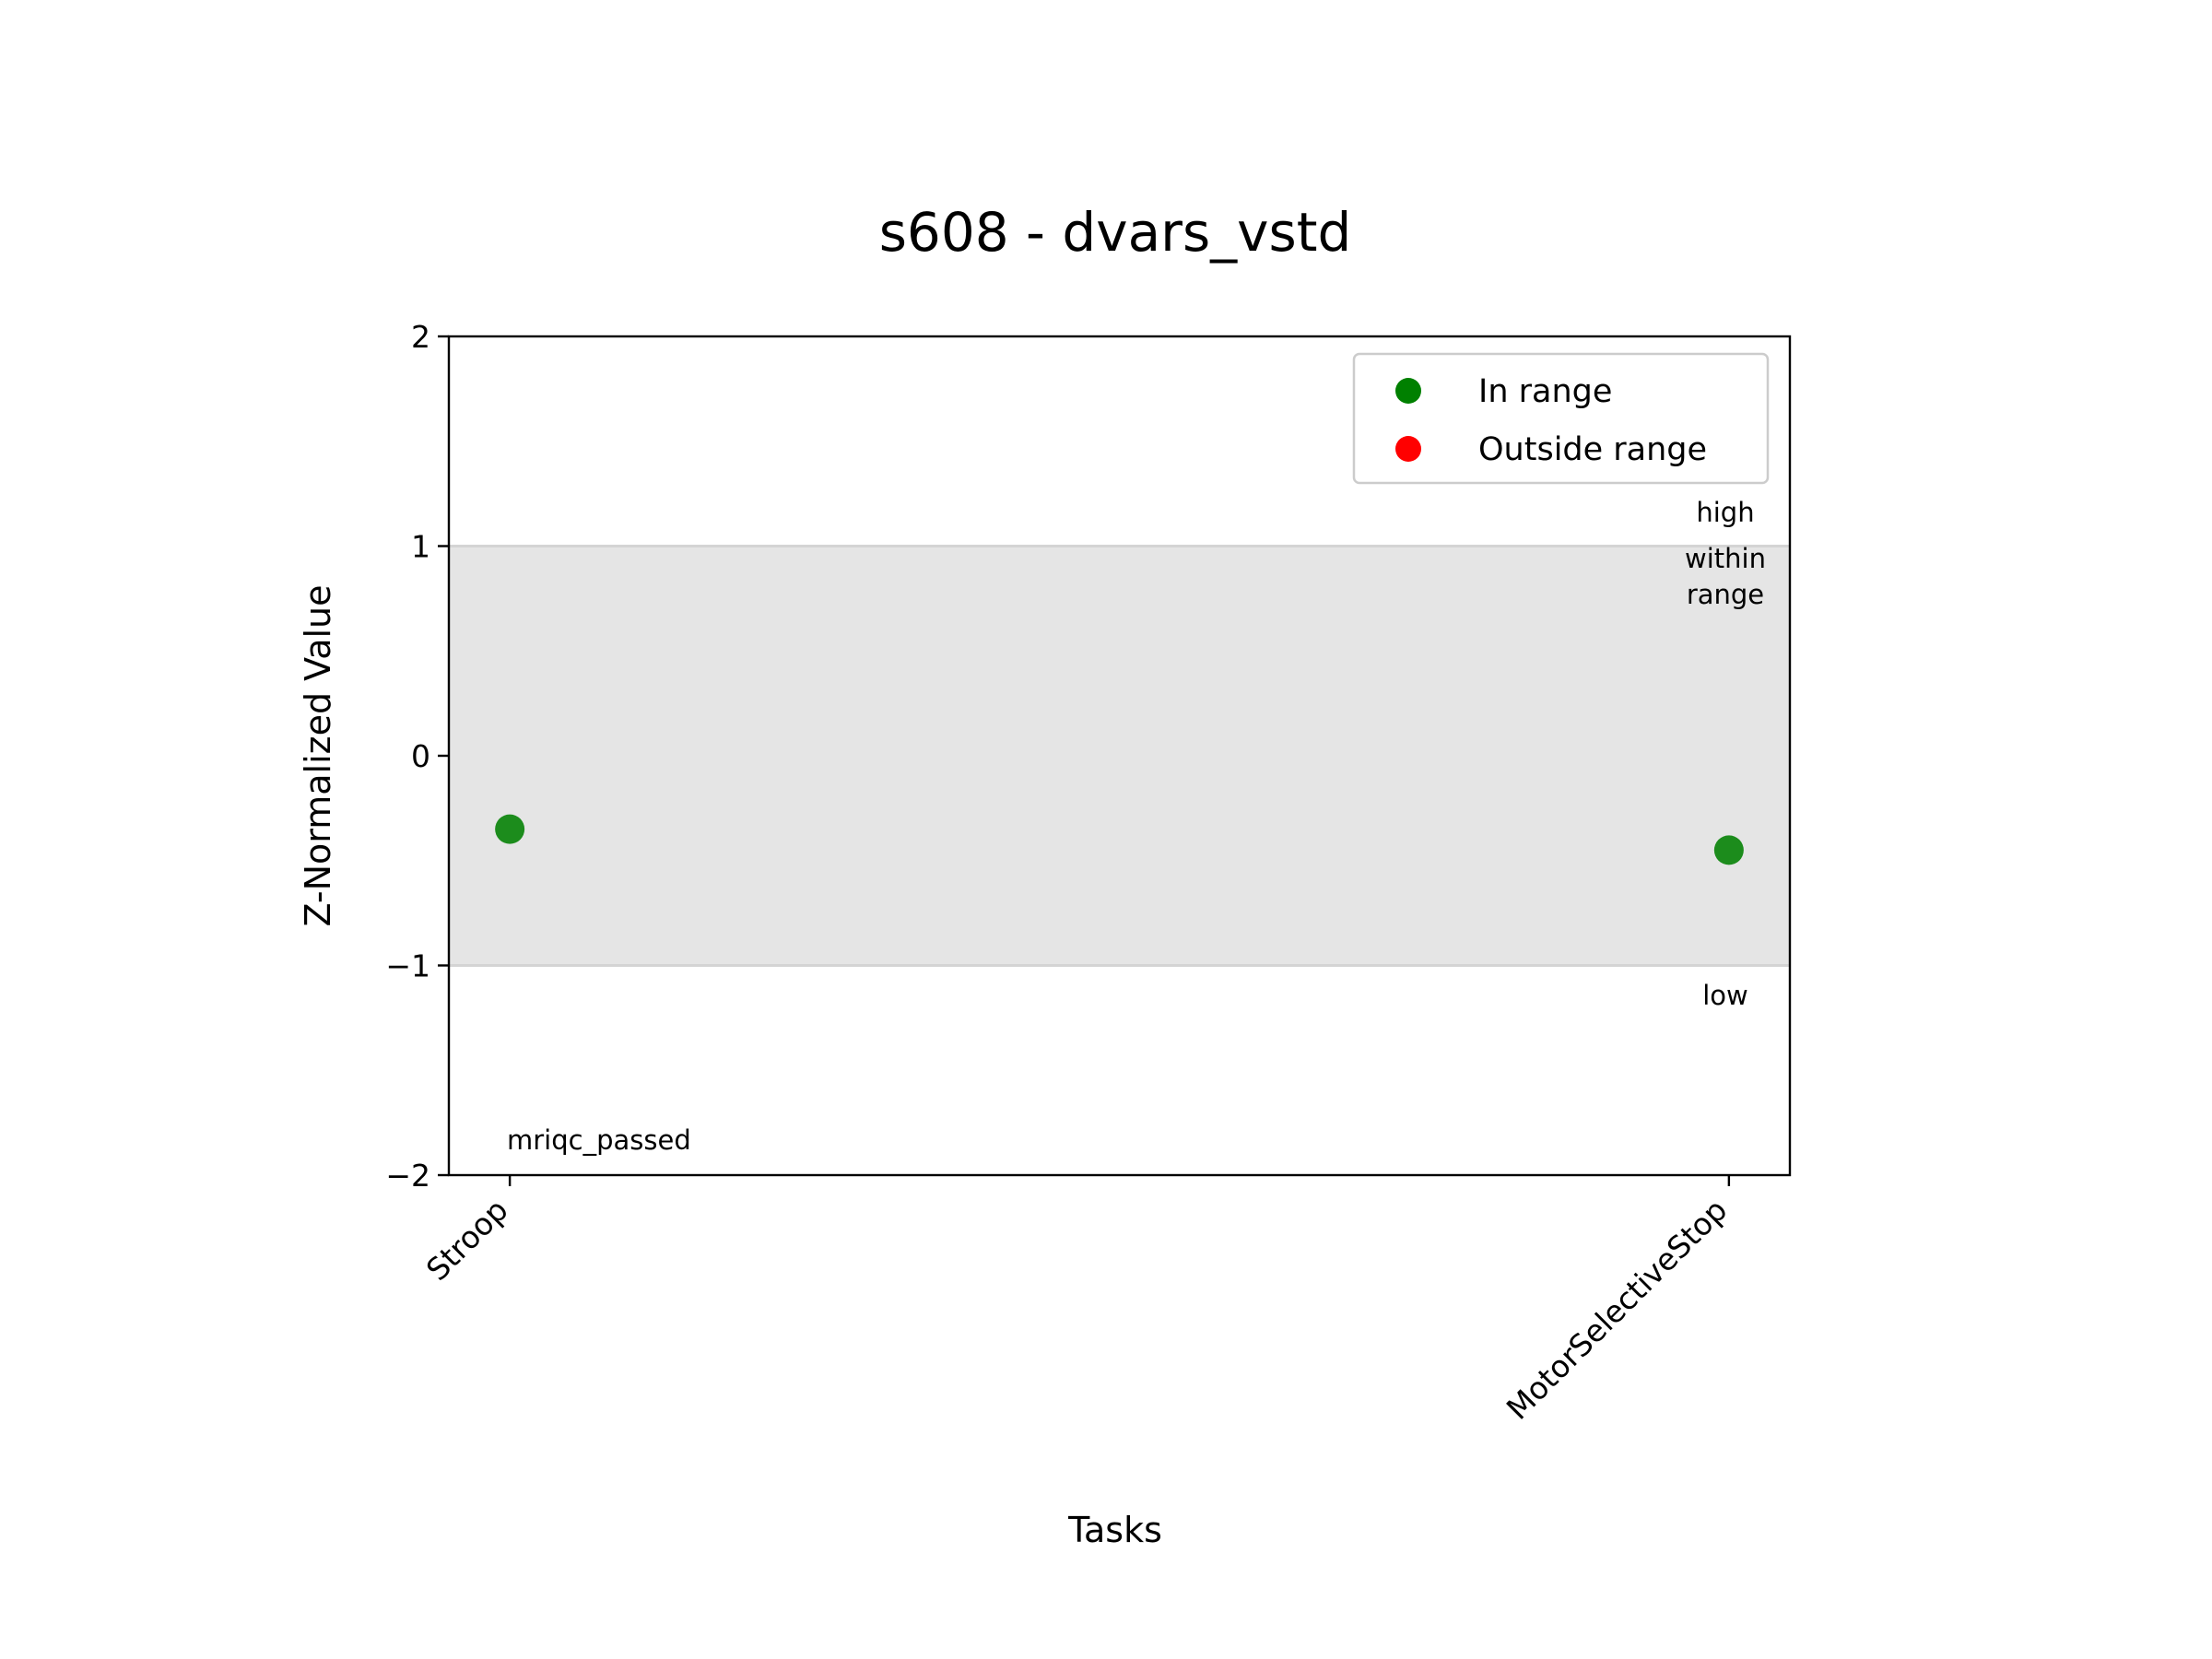 The image size is (2212, 1659). Describe the element at coordinates (1545, 391) in the screenshot. I see `legend-label-in-range: In range` at that location.